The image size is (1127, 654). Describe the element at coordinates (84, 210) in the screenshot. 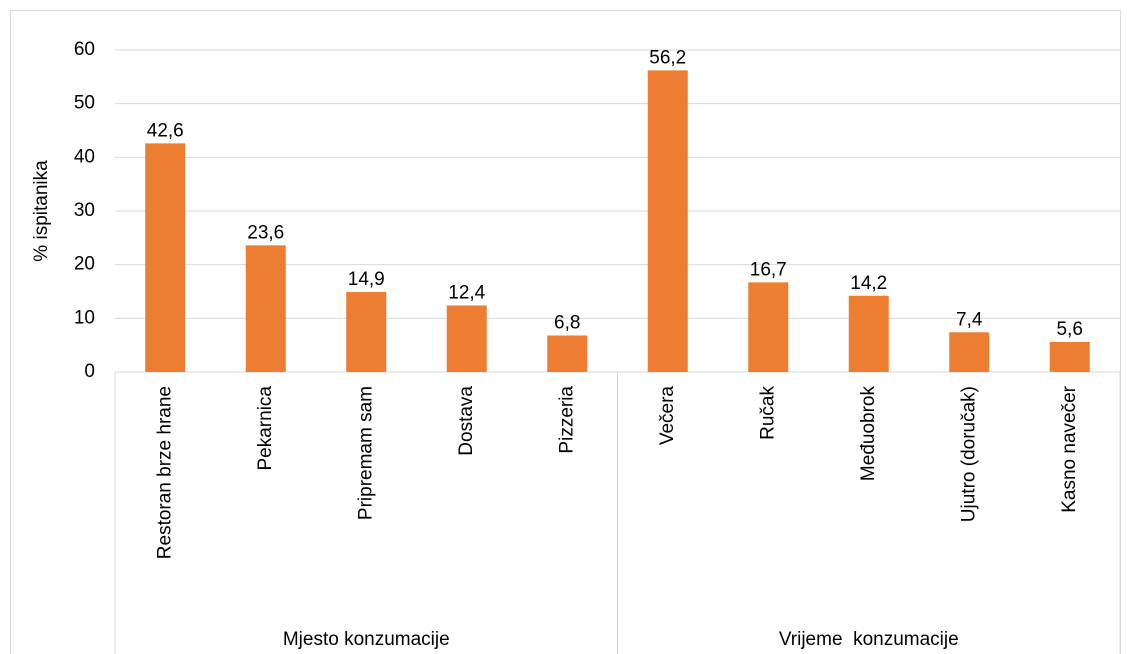

I see `y-tick-label: 30` at that location.